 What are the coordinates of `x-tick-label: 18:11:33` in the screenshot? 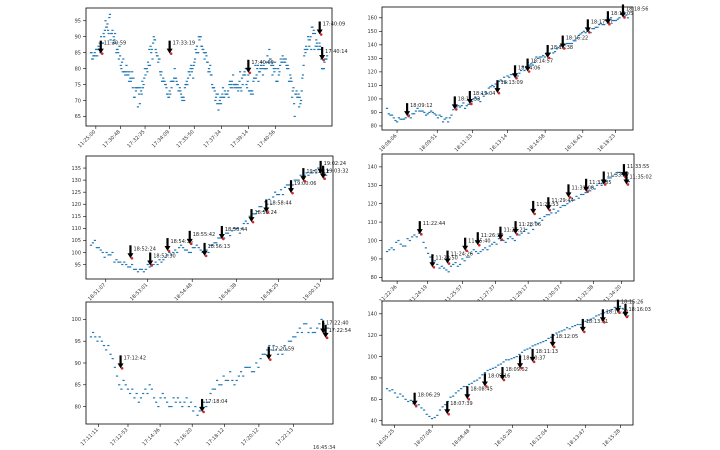 It's located at (464, 143).